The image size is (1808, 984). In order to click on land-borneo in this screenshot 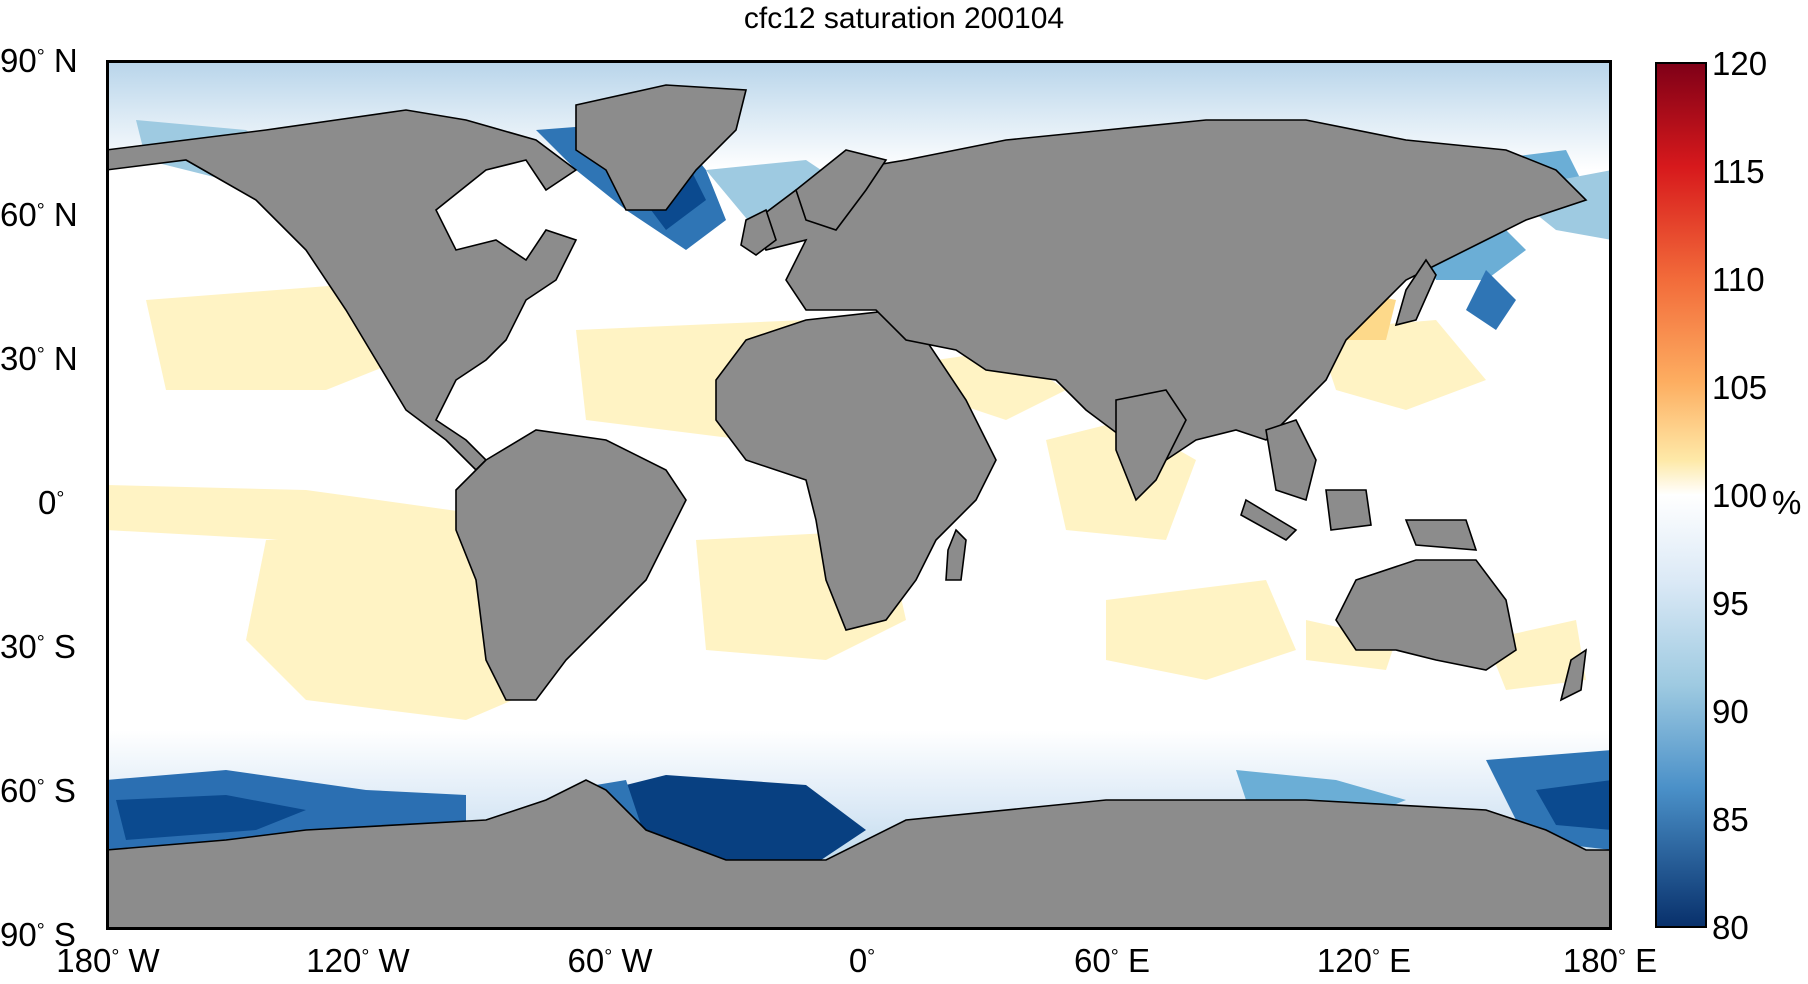, I will do `click(1348, 510)`.